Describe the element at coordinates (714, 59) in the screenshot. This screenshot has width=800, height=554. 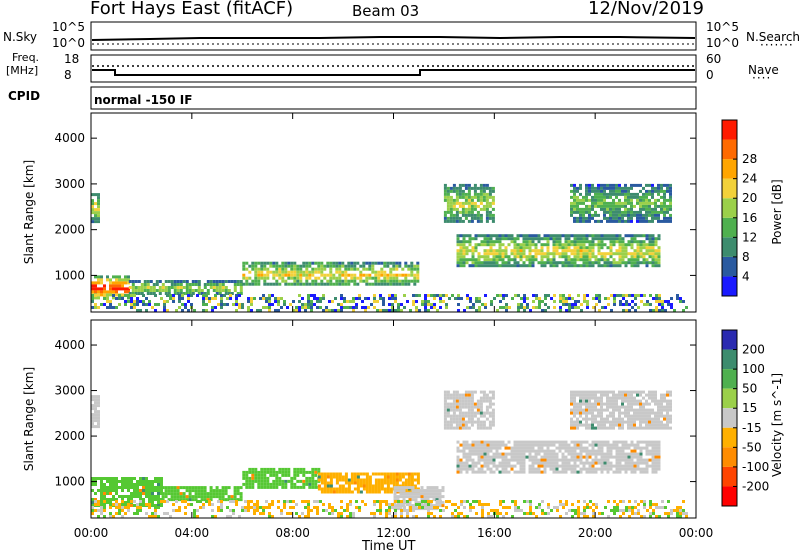
I see `nave-tick-top: 60` at that location.